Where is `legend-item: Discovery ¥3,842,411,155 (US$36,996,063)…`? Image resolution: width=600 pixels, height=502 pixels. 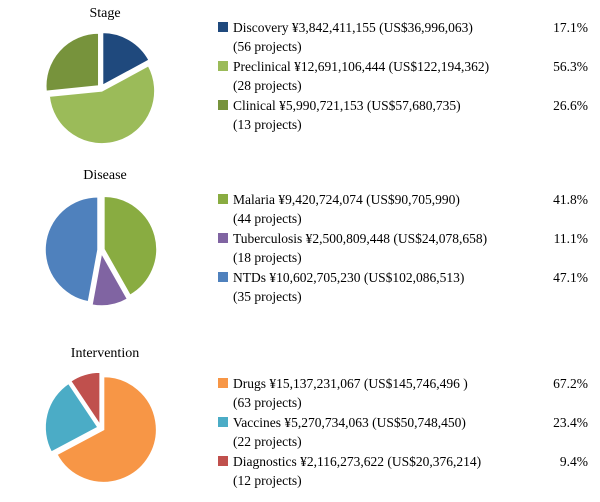
legend-item: Discovery ¥3,842,411,155 (US$36,996,063)… is located at coordinates (403, 37).